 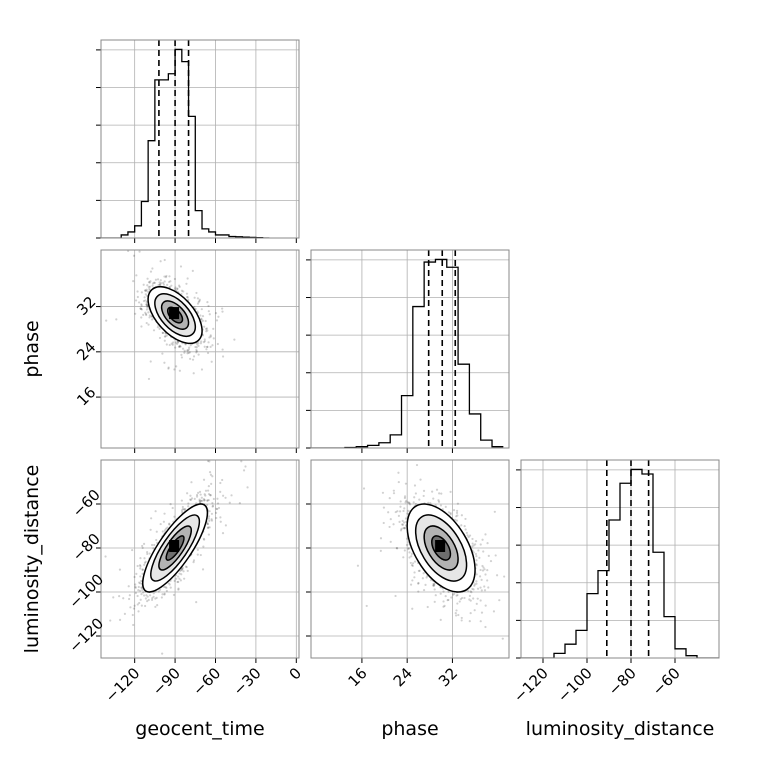 What do you see at coordinates (407, 353) in the screenshot?
I see `histogram-step-phase` at bounding box center [407, 353].